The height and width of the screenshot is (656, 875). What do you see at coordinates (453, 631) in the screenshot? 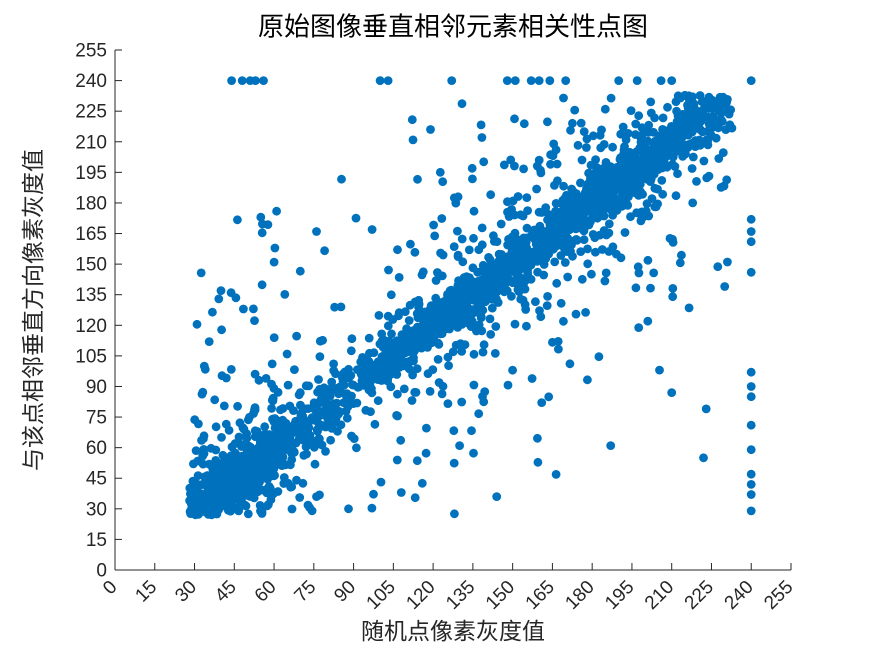
I see `x-axis-label: 随机点像素灰度值` at bounding box center [453, 631].